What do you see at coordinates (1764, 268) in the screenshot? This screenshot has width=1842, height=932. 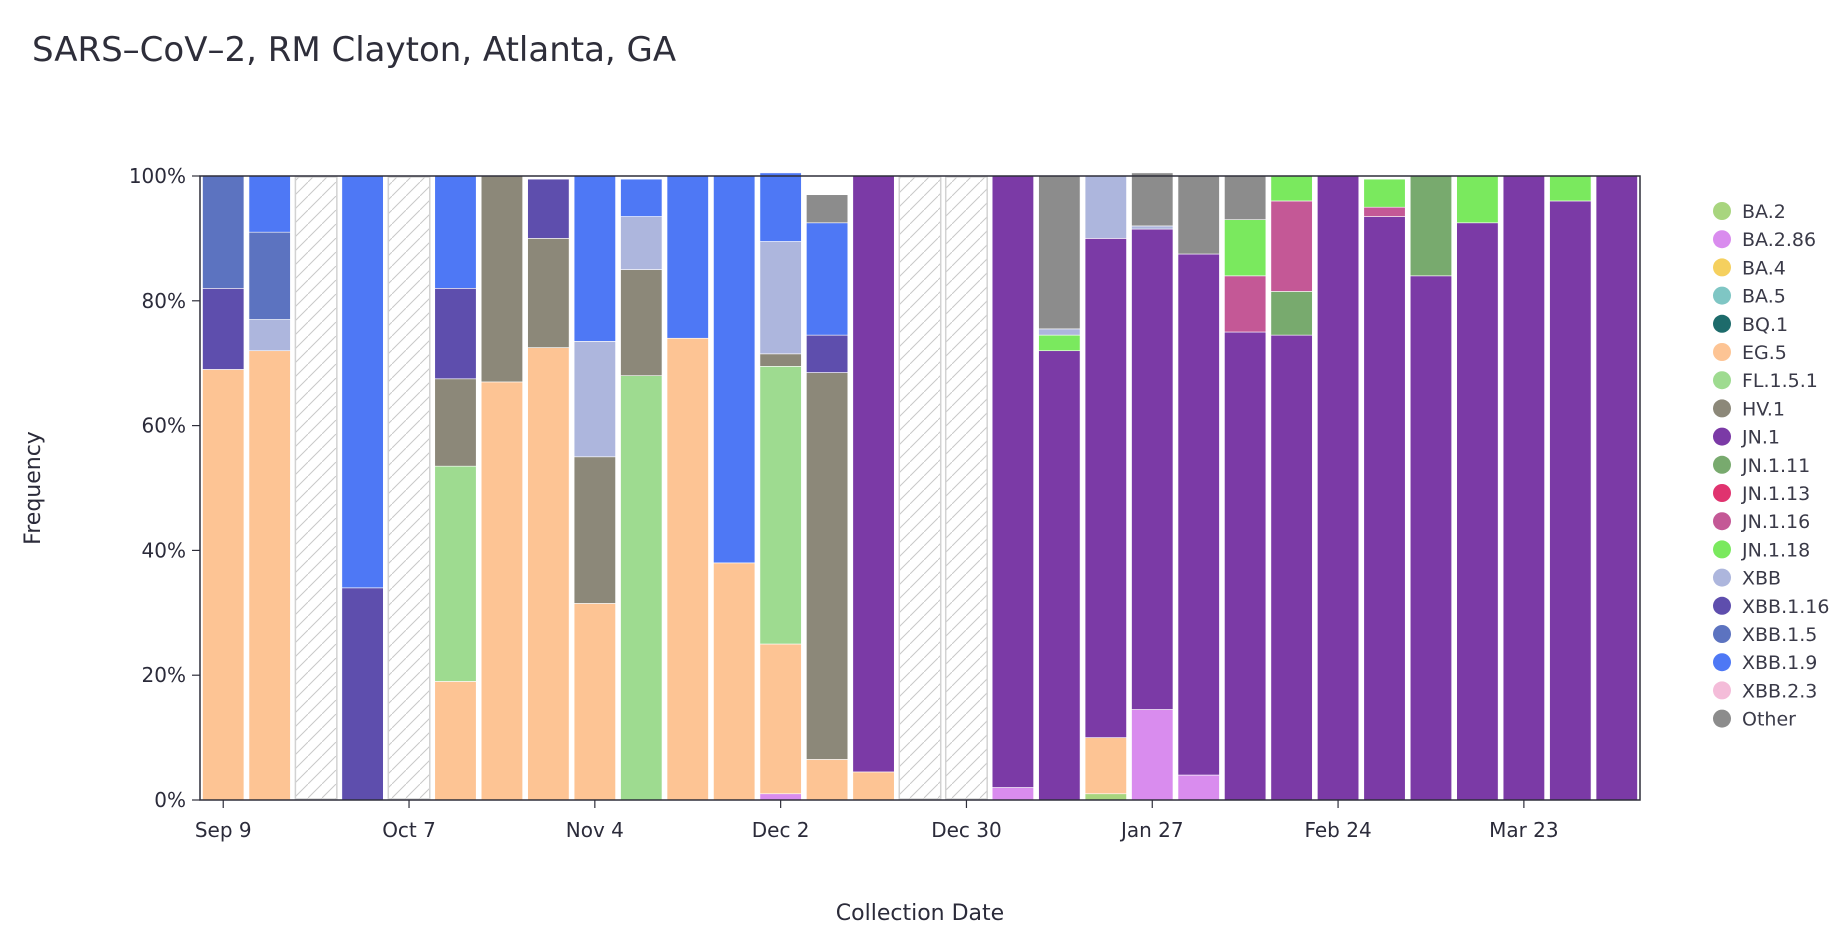 I see `legend-label: BA.4` at bounding box center [1764, 268].